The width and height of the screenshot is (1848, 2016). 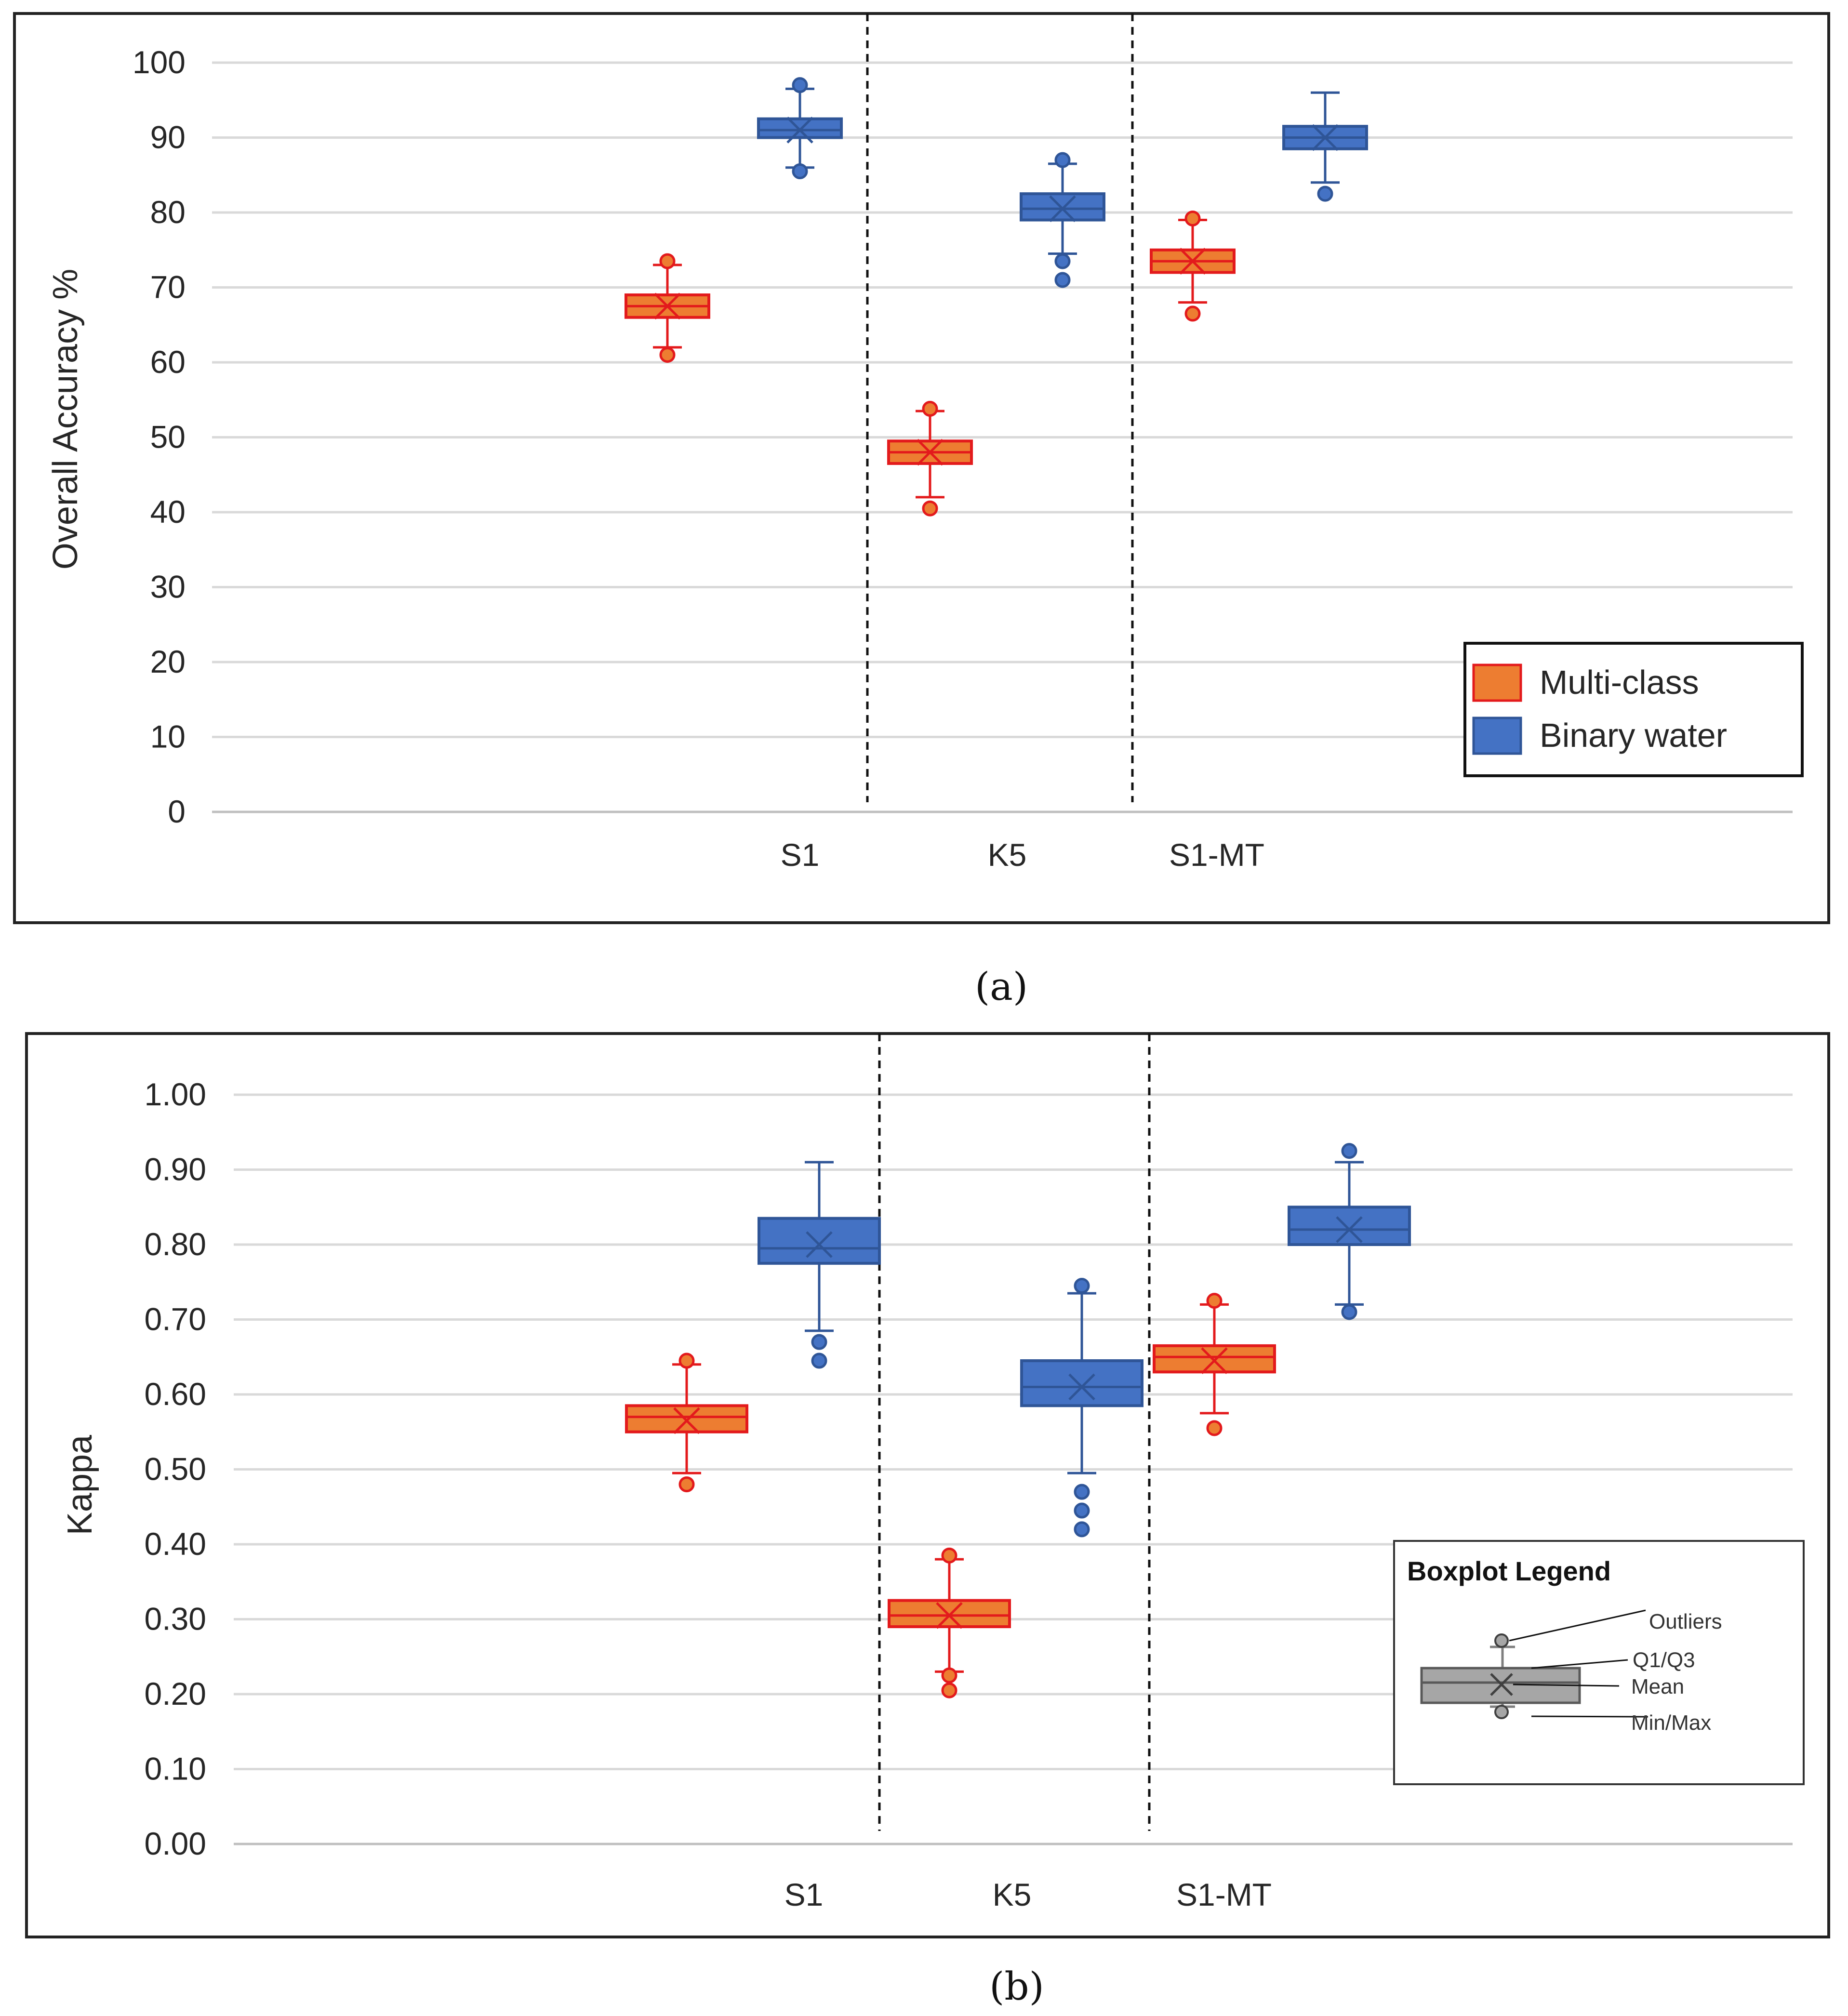 I want to click on y-tick-label: 0, so click(x=177, y=811).